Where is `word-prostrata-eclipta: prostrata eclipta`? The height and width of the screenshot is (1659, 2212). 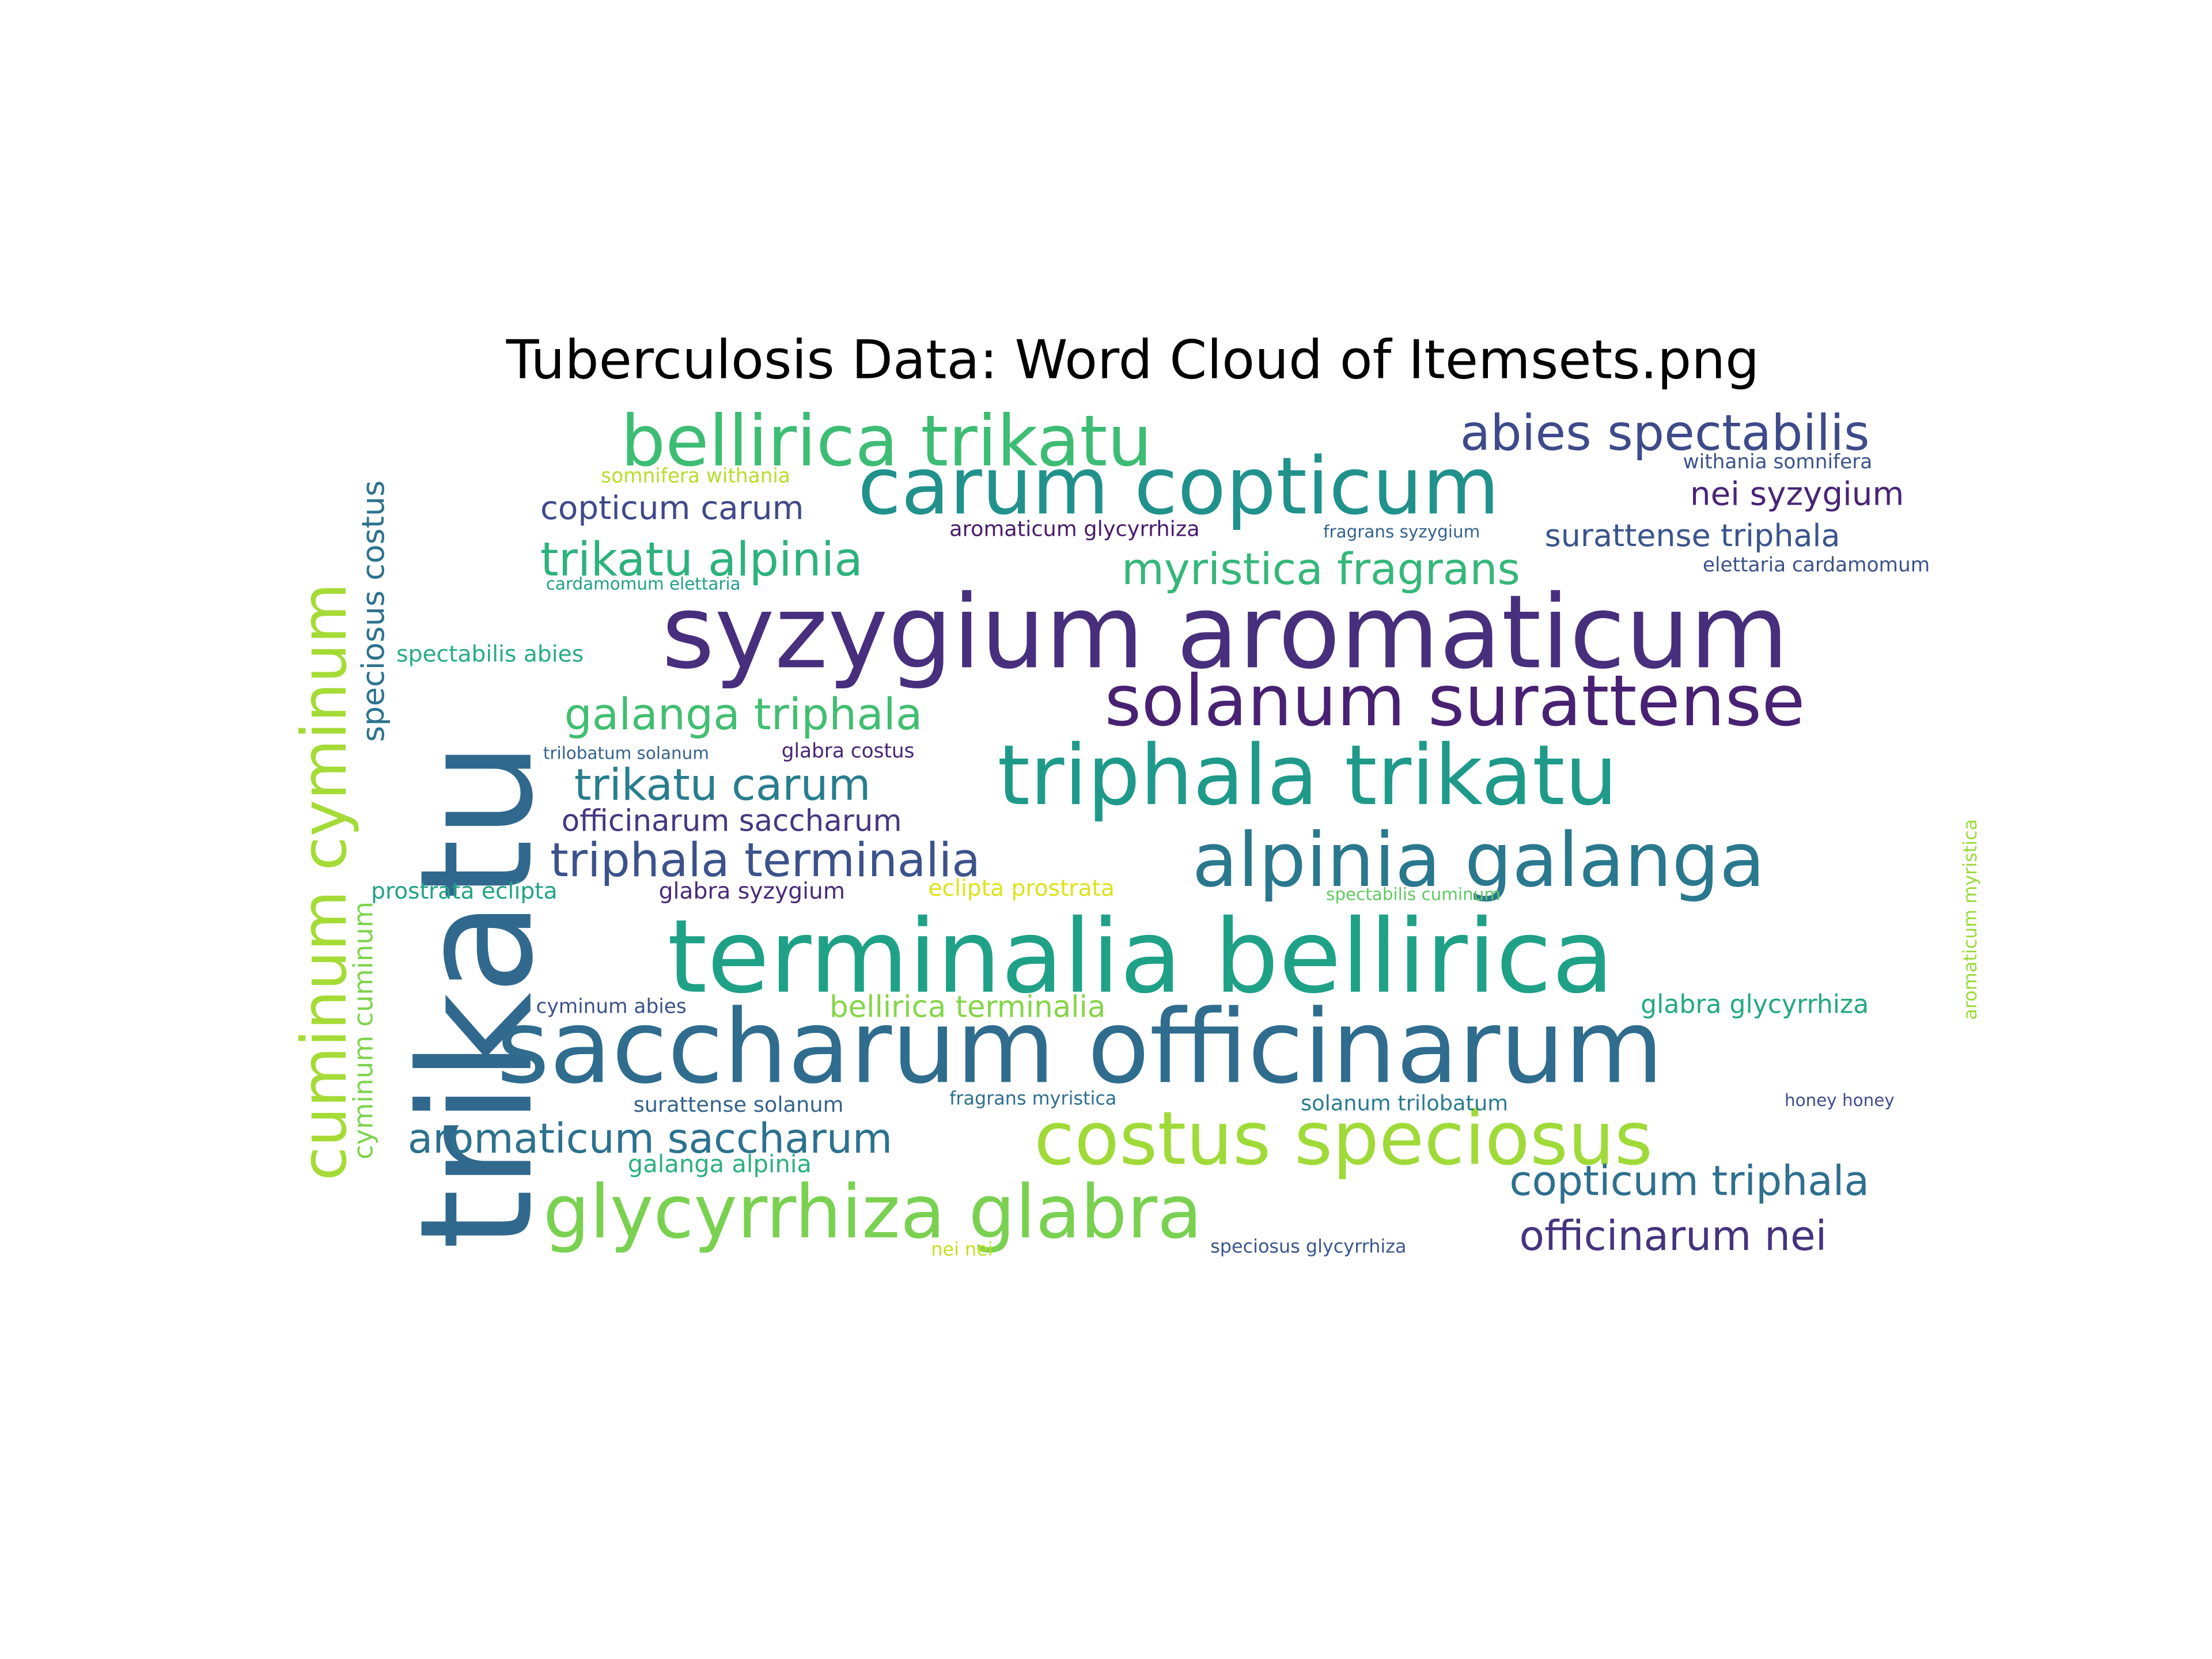 word-prostrata-eclipta: prostrata eclipta is located at coordinates (464, 890).